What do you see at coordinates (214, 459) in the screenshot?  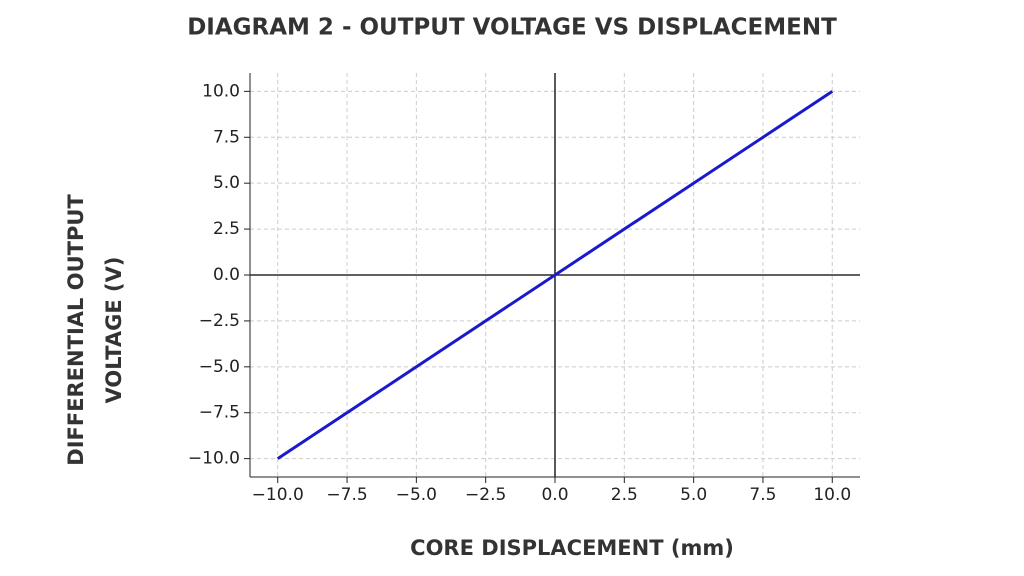 I see `y-tick-label: −10.0` at bounding box center [214, 459].